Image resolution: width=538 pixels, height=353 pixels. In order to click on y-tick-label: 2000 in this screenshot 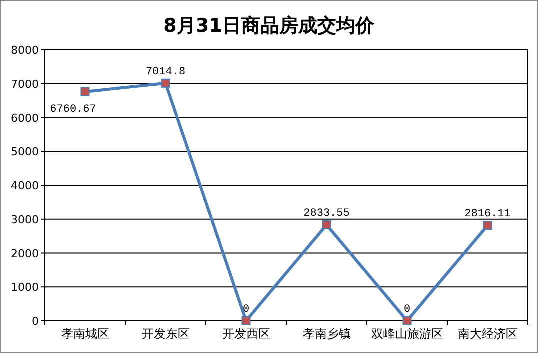, I will do `click(25, 253)`.